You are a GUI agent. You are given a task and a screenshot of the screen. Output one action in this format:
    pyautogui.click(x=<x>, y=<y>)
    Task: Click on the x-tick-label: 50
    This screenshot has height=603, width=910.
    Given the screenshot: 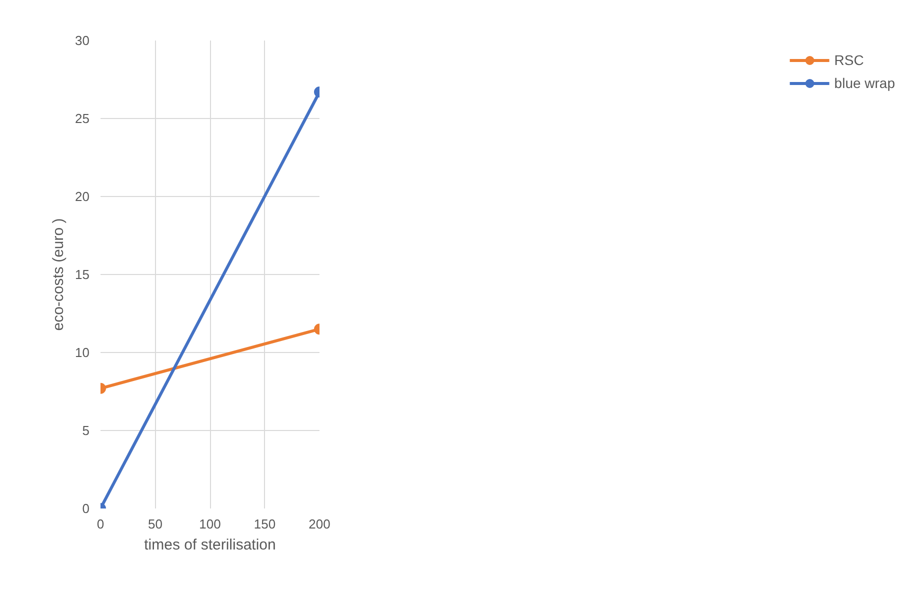 What is the action you would take?
    pyautogui.click(x=155, y=524)
    